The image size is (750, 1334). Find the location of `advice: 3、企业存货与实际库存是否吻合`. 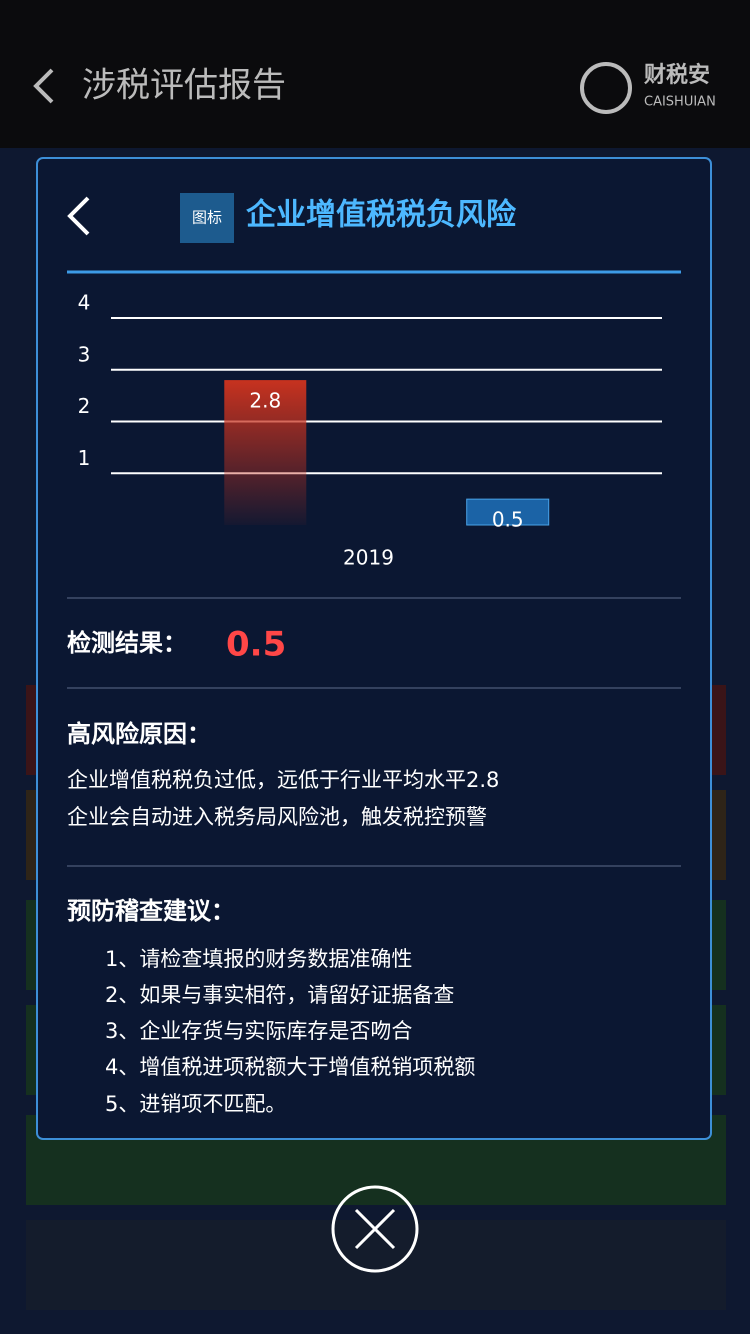

advice: 3、企业存货与实际库存是否吻合 is located at coordinates (258, 1031).